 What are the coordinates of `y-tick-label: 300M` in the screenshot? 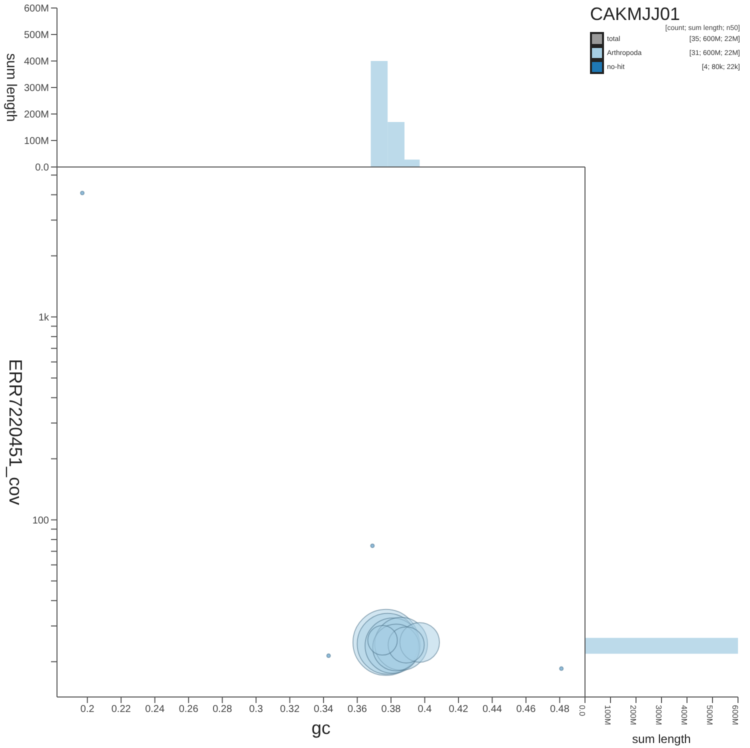 It's located at (36, 88).